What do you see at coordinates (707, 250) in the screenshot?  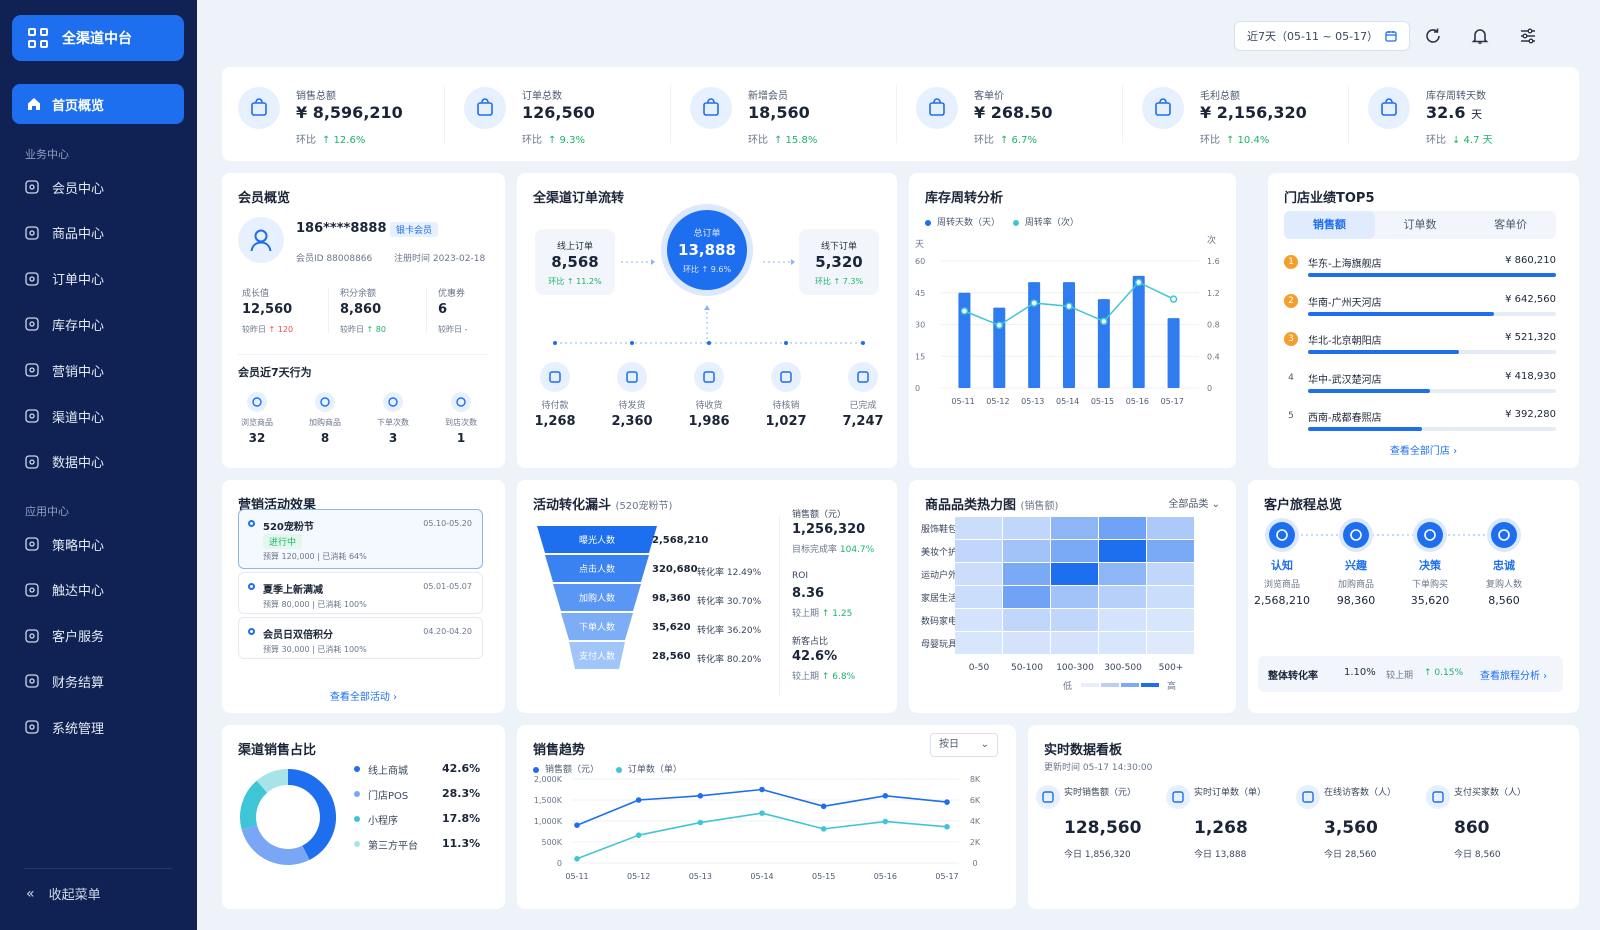 I see `total-orders-node: 总订单 13,888 环比 ↑ 9.6%` at bounding box center [707, 250].